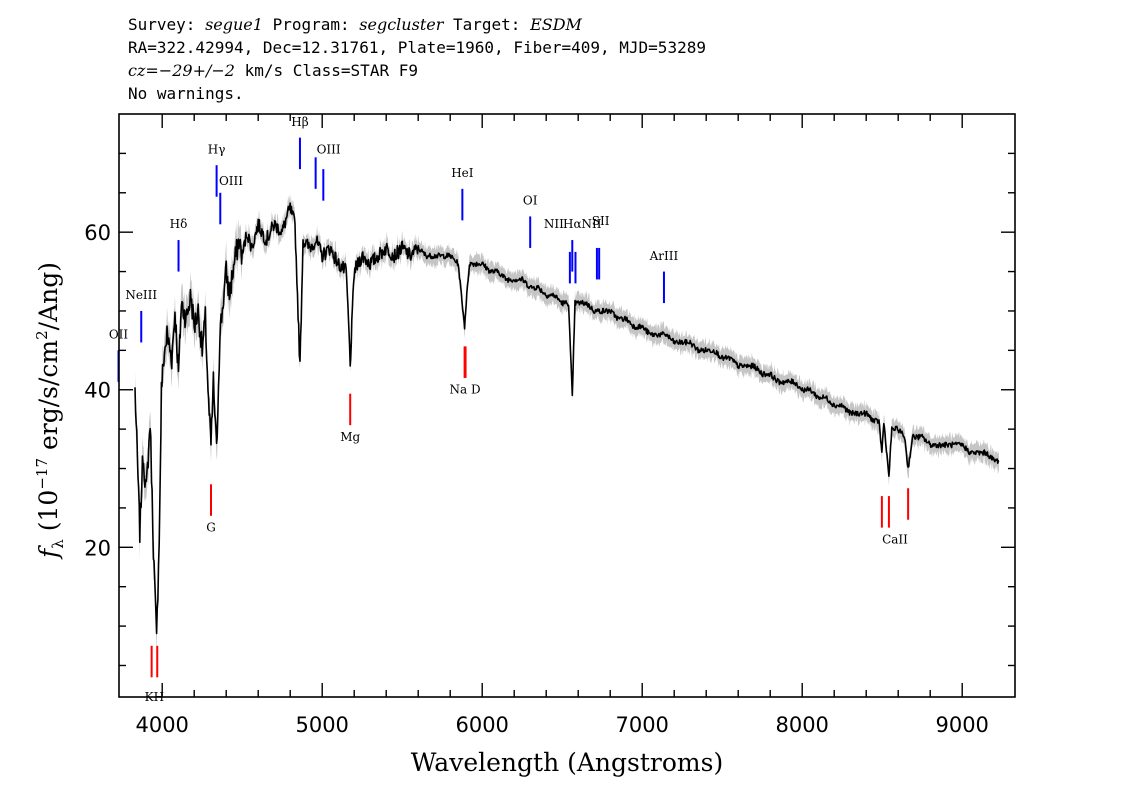  What do you see at coordinates (186, 93) in the screenshot?
I see `header-line-4: No warnings.` at bounding box center [186, 93].